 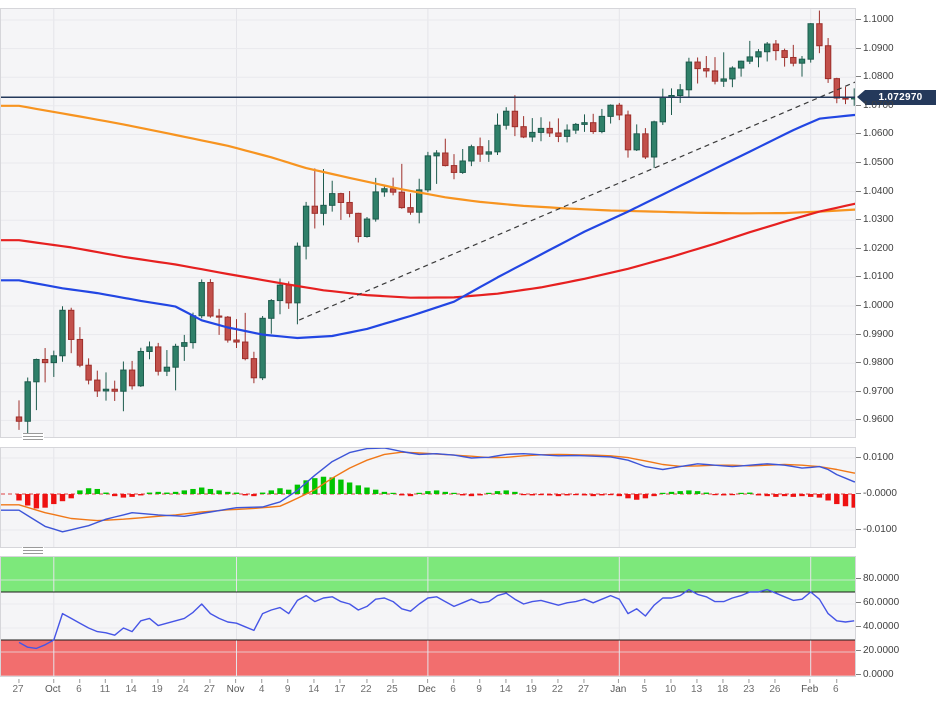 I want to click on price-line-tag-value: 1.072970, so click(x=900, y=97).